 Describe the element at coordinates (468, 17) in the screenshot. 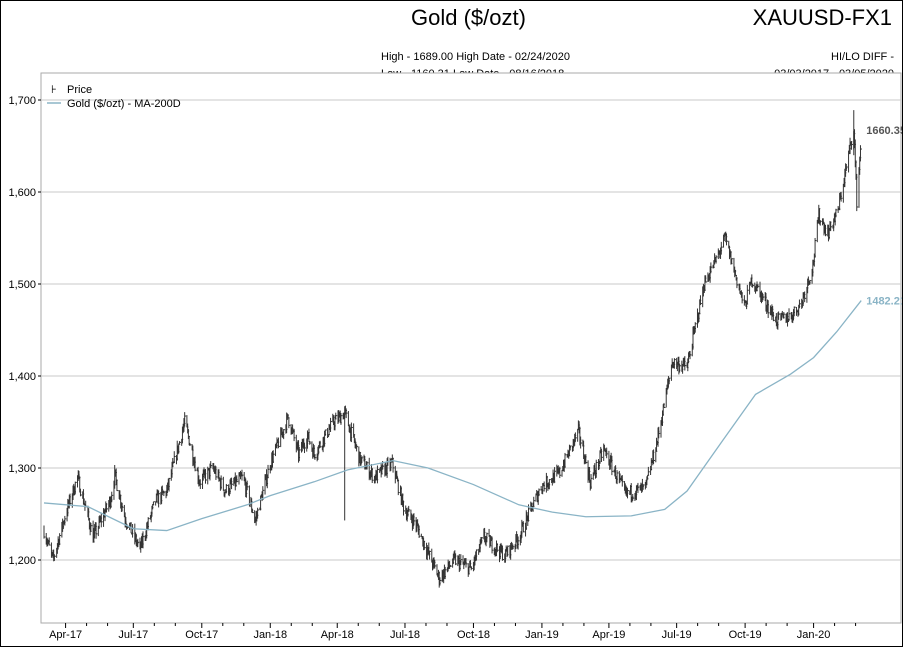

I see `chart-title: Gold ($/ozt)` at that location.